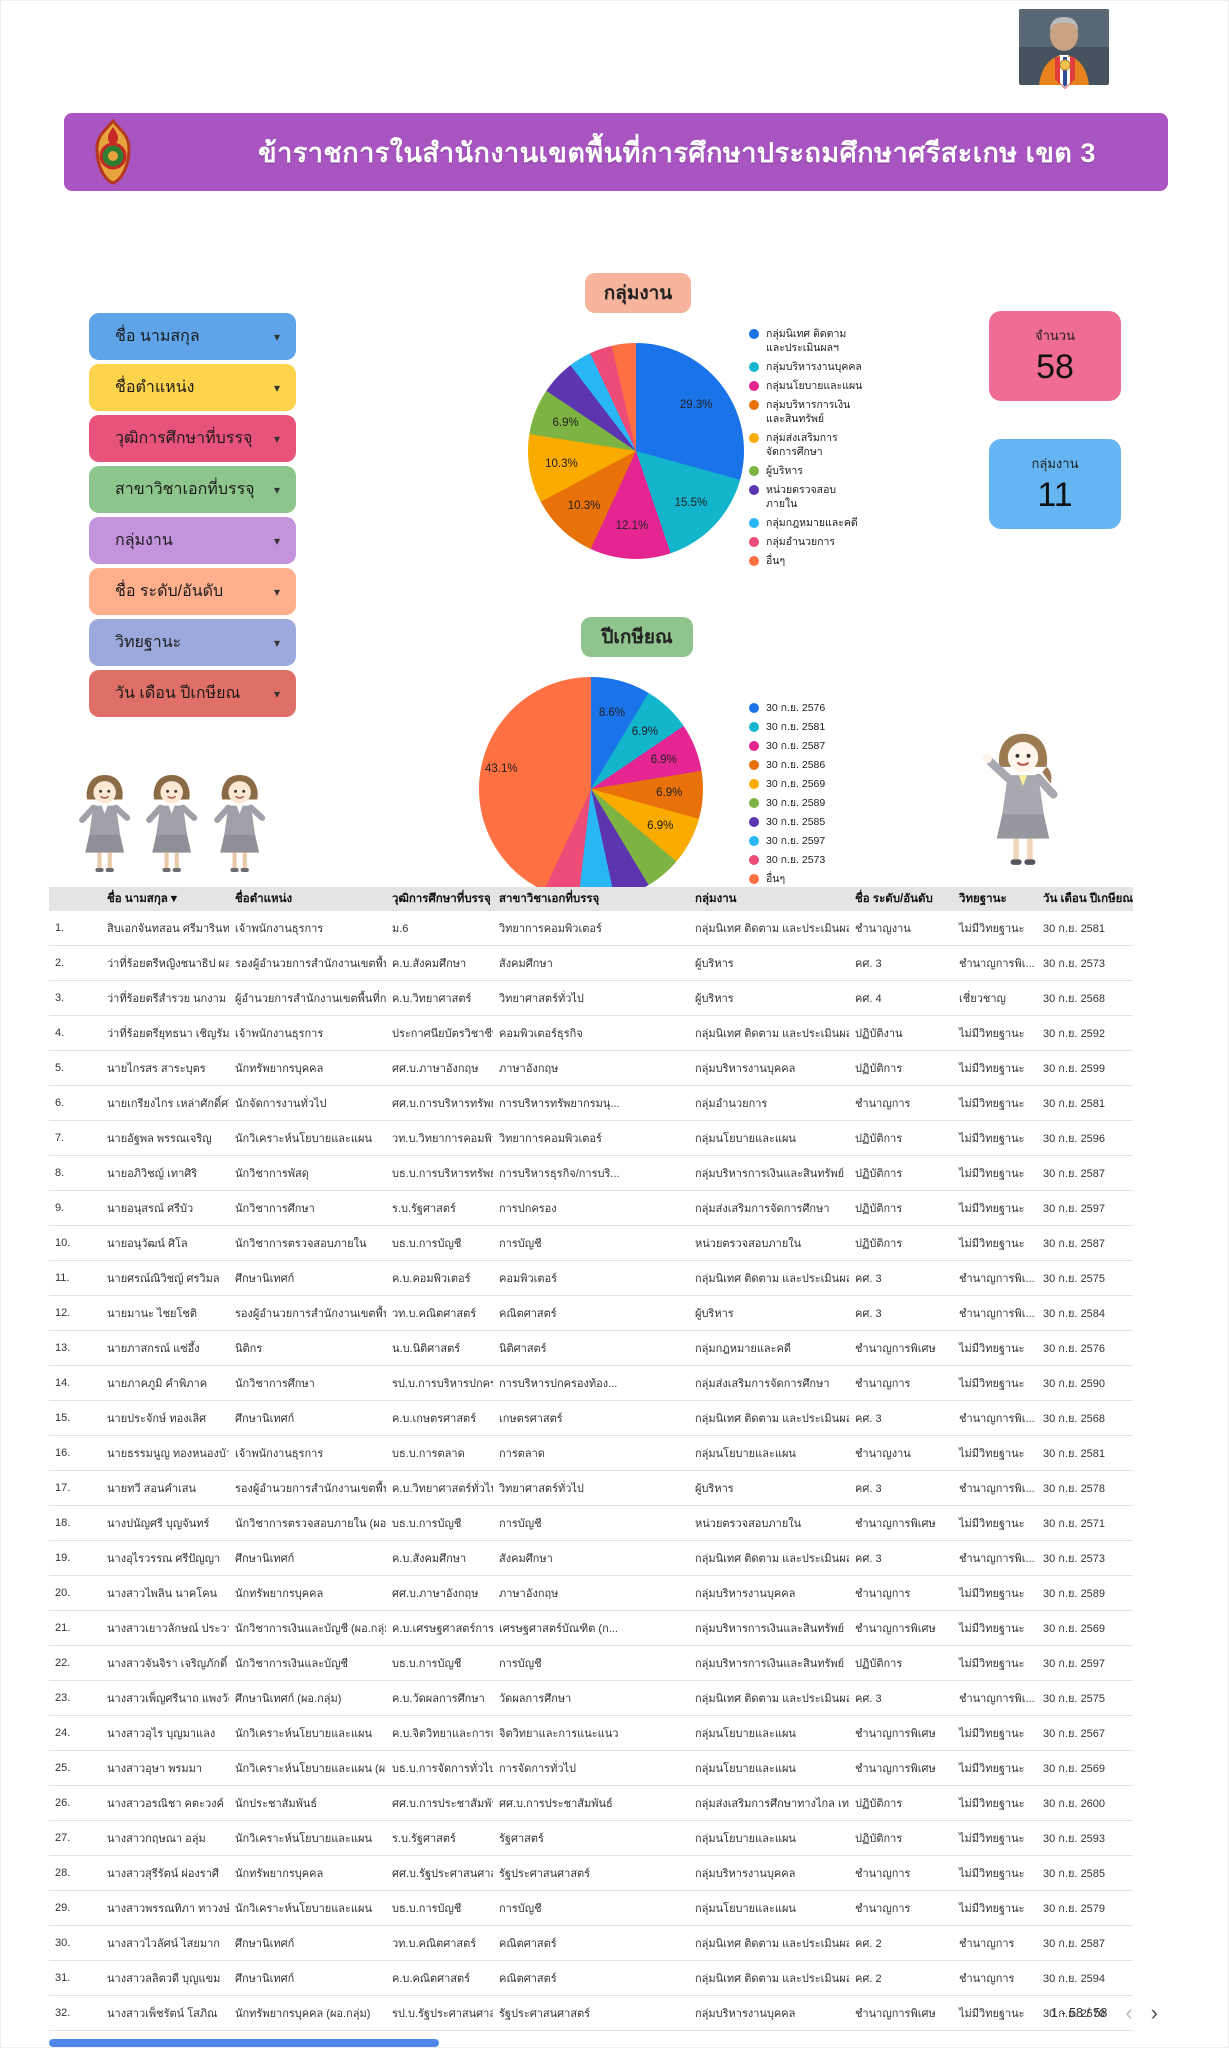 This screenshot has width=1229, height=2048. I want to click on table-cell: วิทยาศาสตร์ทั่วไป, so click(591, 1488).